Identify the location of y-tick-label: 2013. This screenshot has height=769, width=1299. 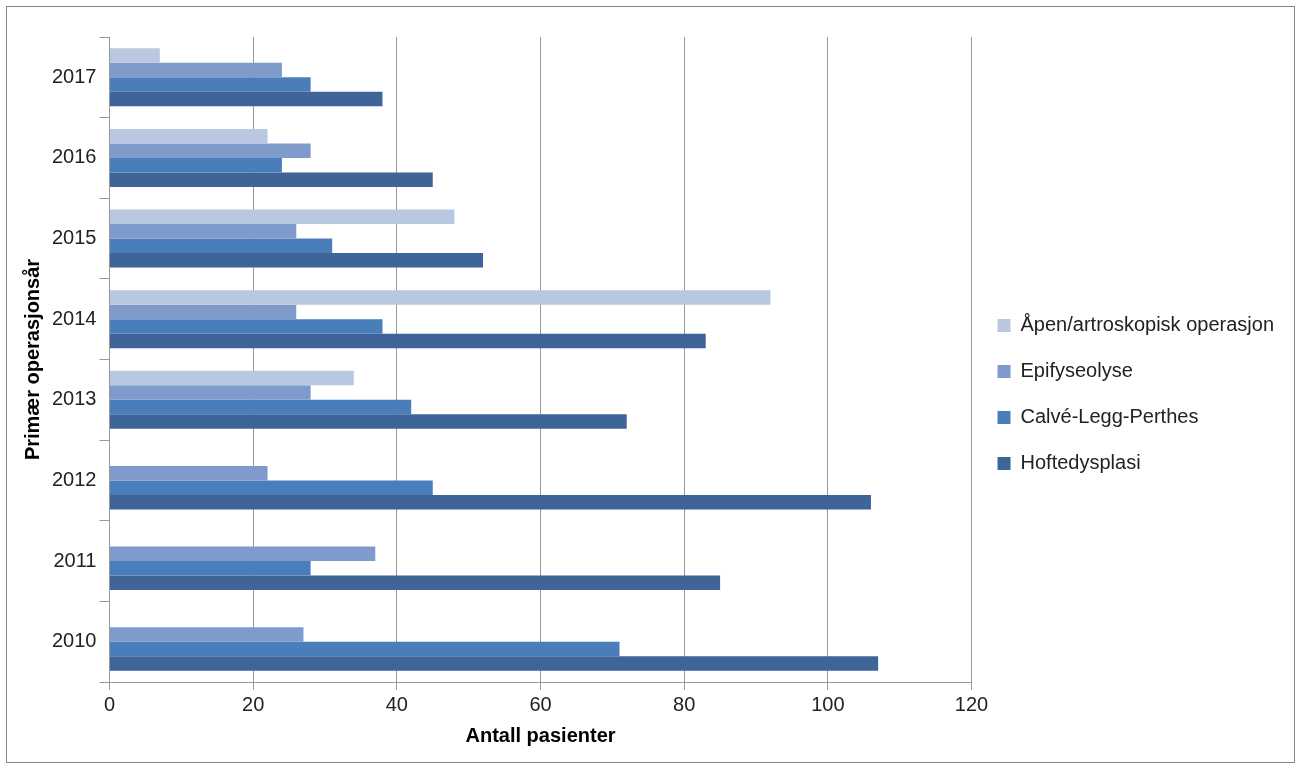
(74, 398).